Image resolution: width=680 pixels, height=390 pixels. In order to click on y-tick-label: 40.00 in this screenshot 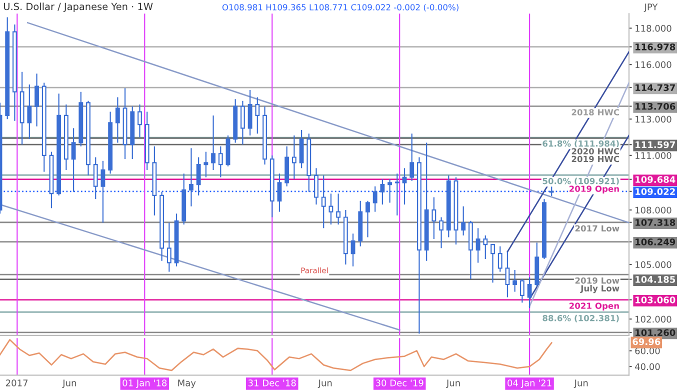, I will do `click(647, 366)`.